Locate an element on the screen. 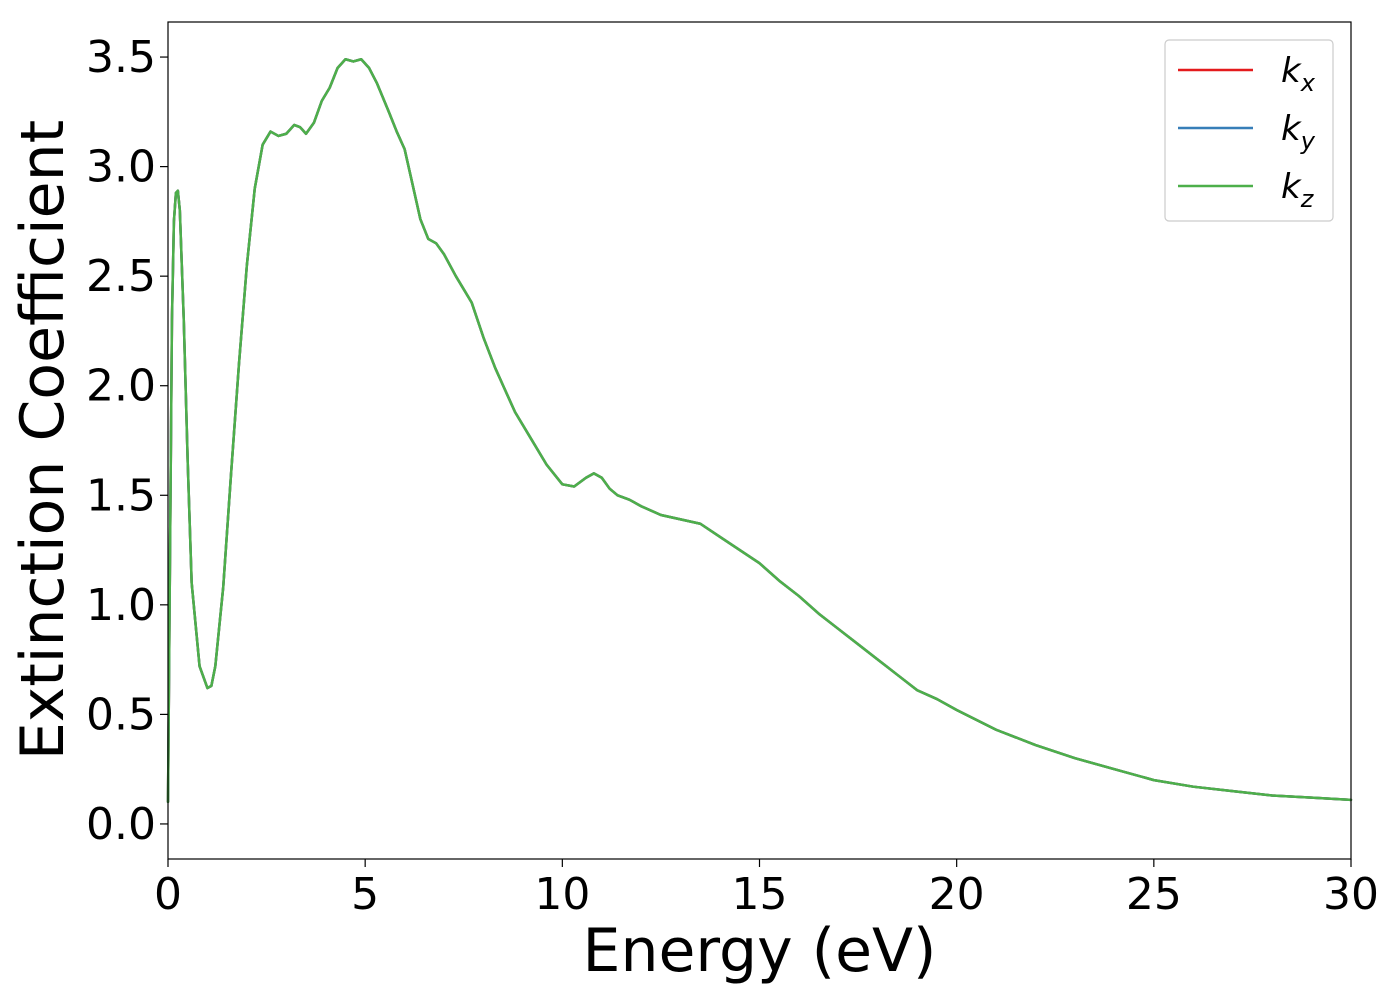 This screenshot has width=1400, height=1004. y-tick-label: 0.5 is located at coordinates (121, 714).